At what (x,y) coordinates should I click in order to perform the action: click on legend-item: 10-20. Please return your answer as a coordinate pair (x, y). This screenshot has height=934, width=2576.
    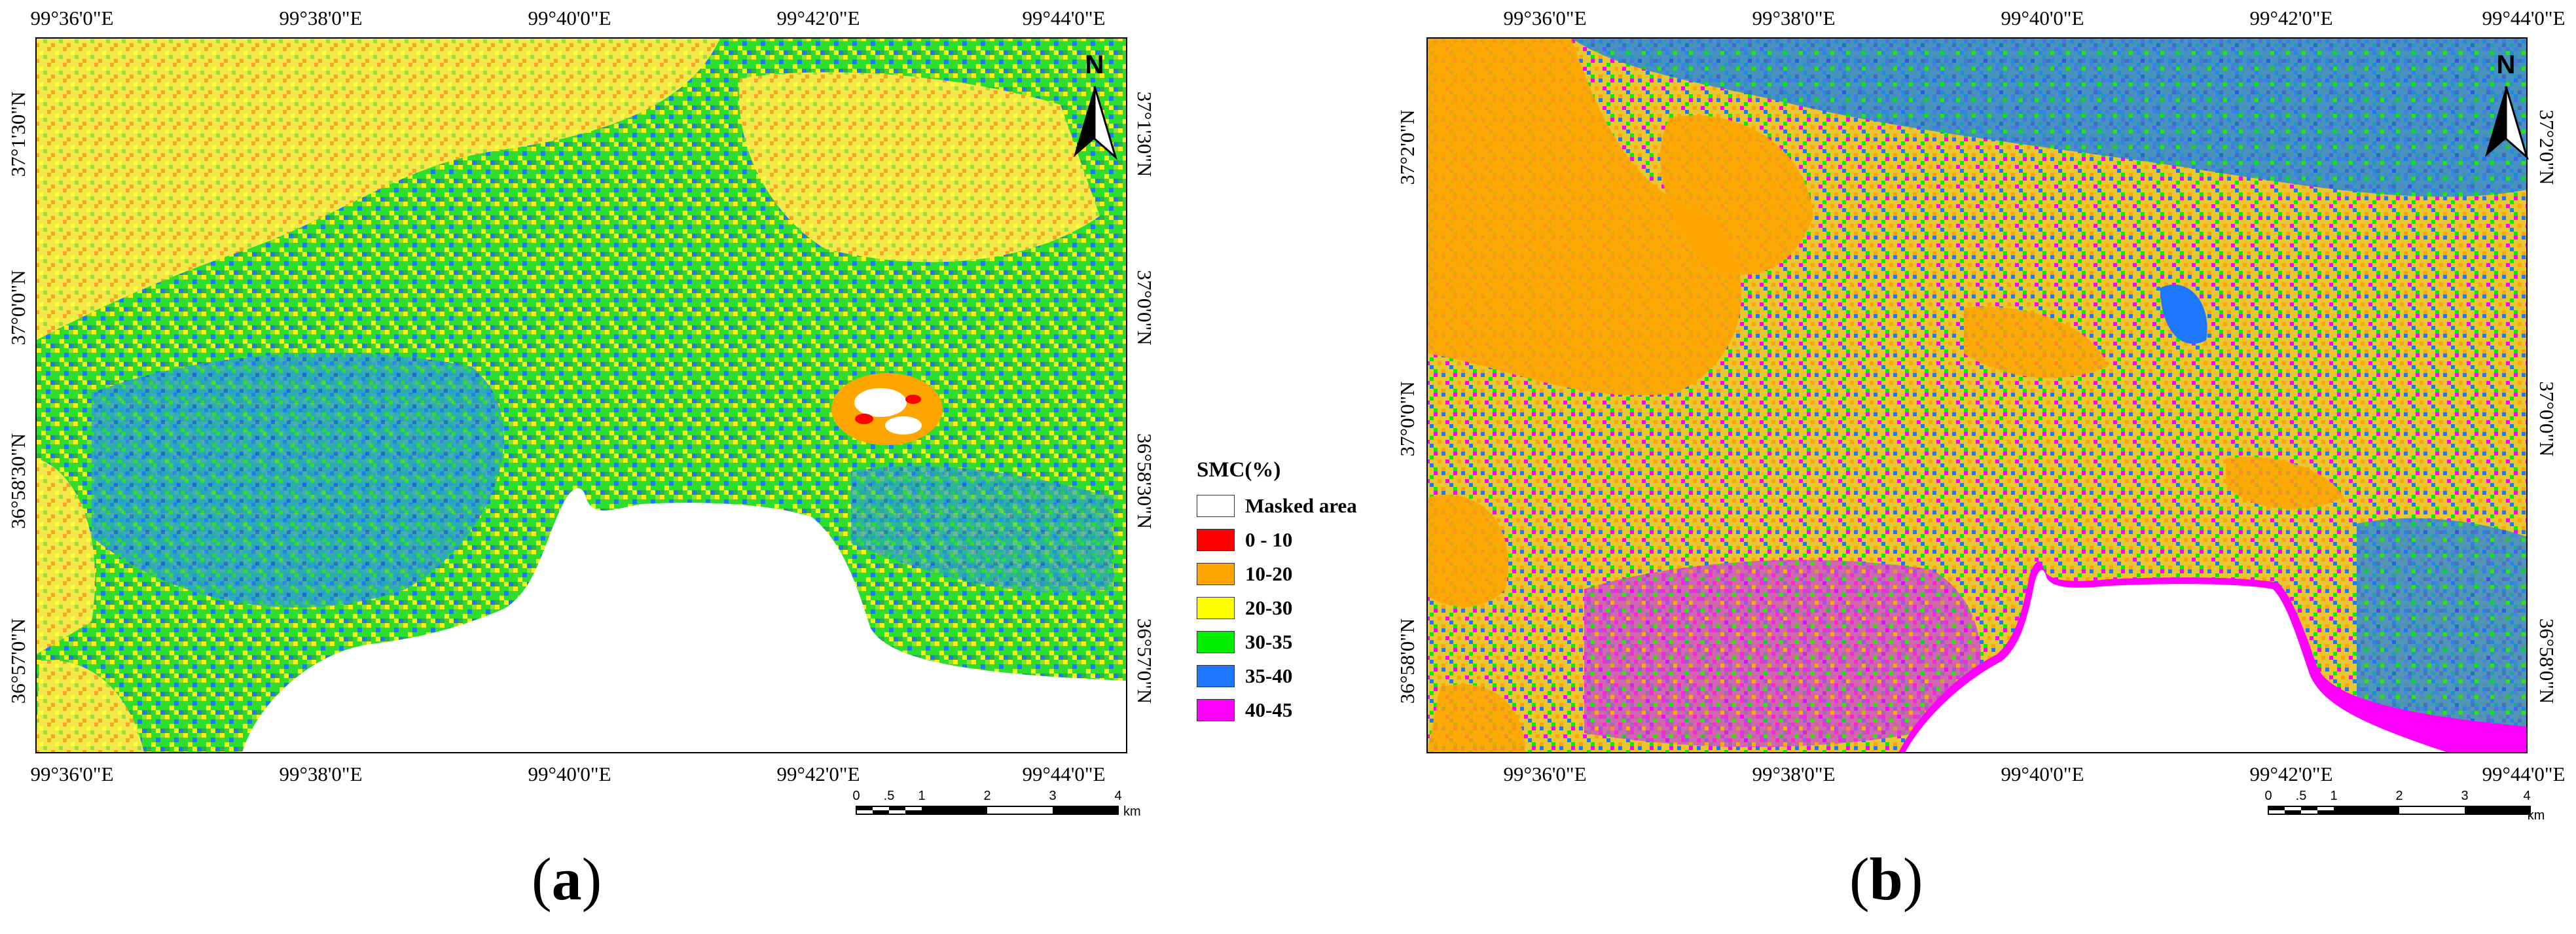
    Looking at the image, I should click on (1295, 574).